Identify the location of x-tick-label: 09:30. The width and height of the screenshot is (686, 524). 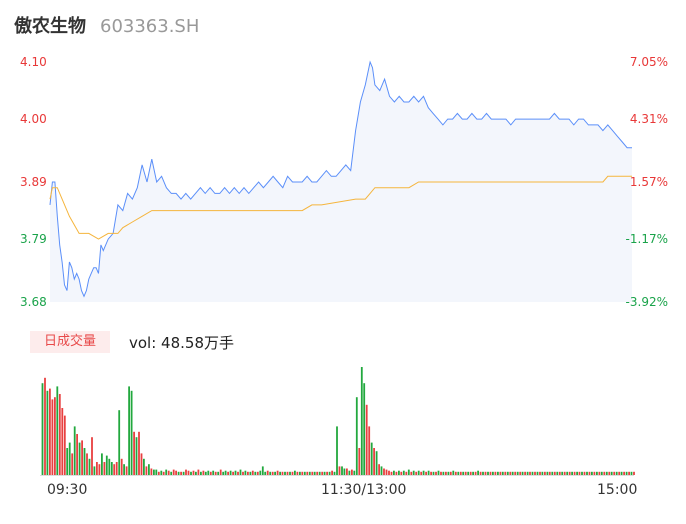
(67, 490).